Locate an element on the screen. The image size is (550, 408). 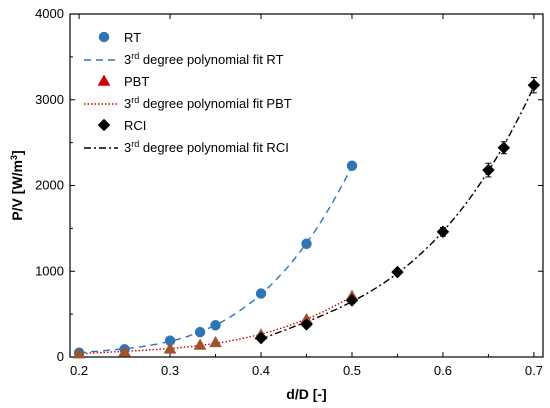
y-axis-label-end: ] is located at coordinates (17, 152).